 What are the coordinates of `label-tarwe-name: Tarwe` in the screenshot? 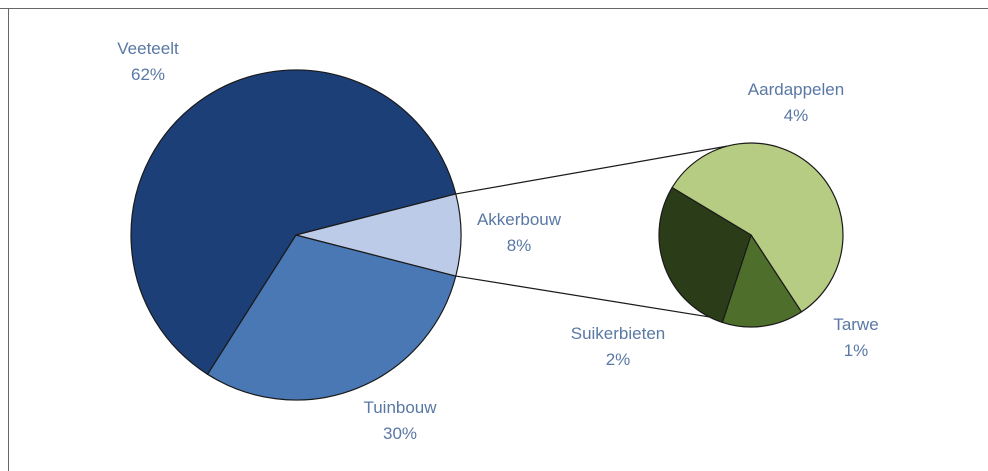 It's located at (855, 324).